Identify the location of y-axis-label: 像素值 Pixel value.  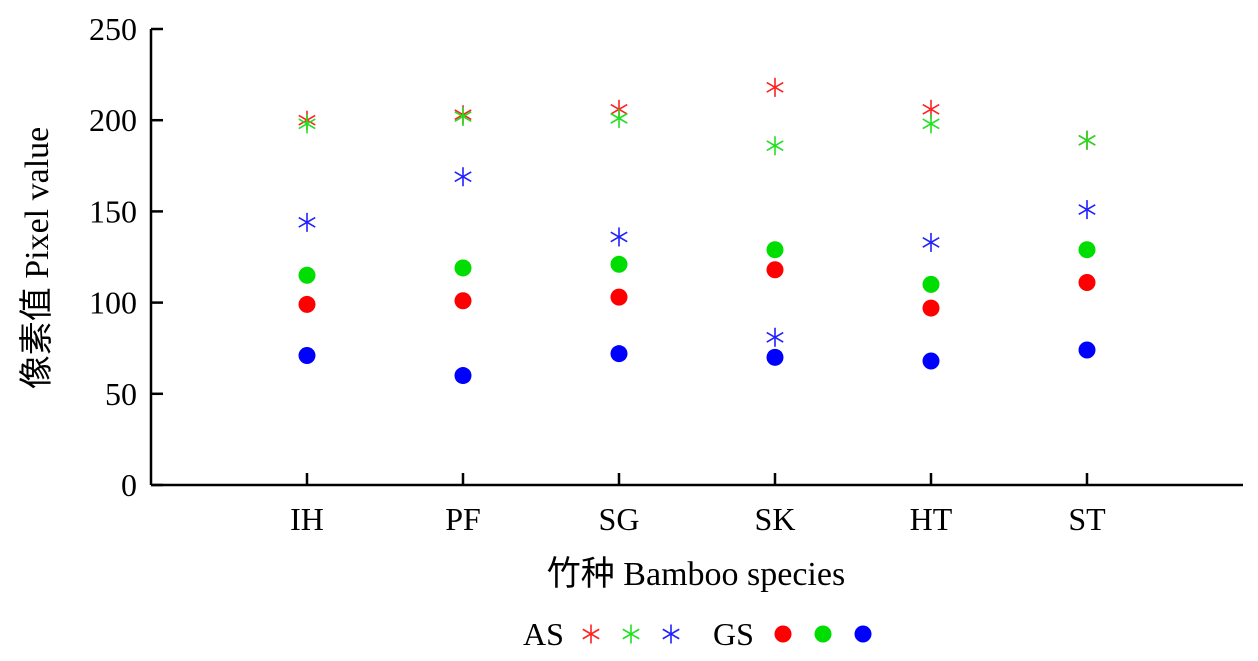
(37, 258).